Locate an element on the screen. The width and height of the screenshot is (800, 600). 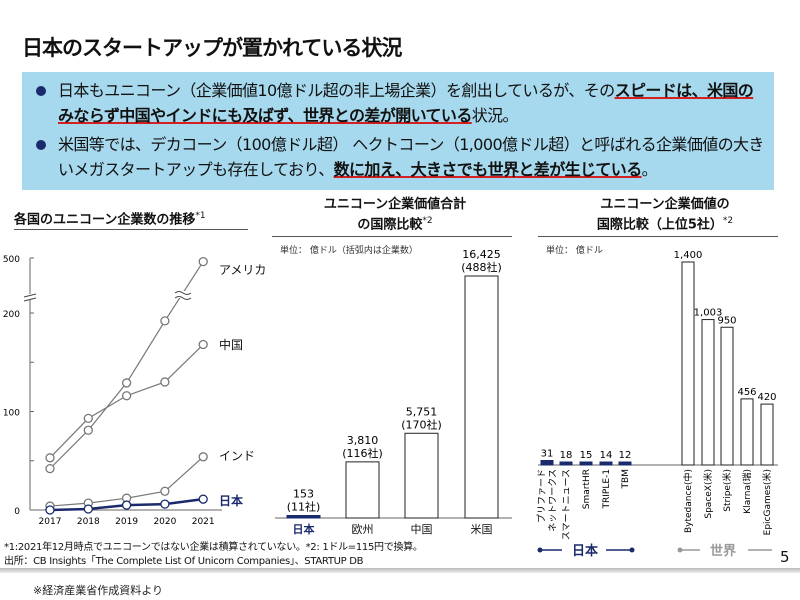
slide-bottom-border is located at coordinates (400, 570).